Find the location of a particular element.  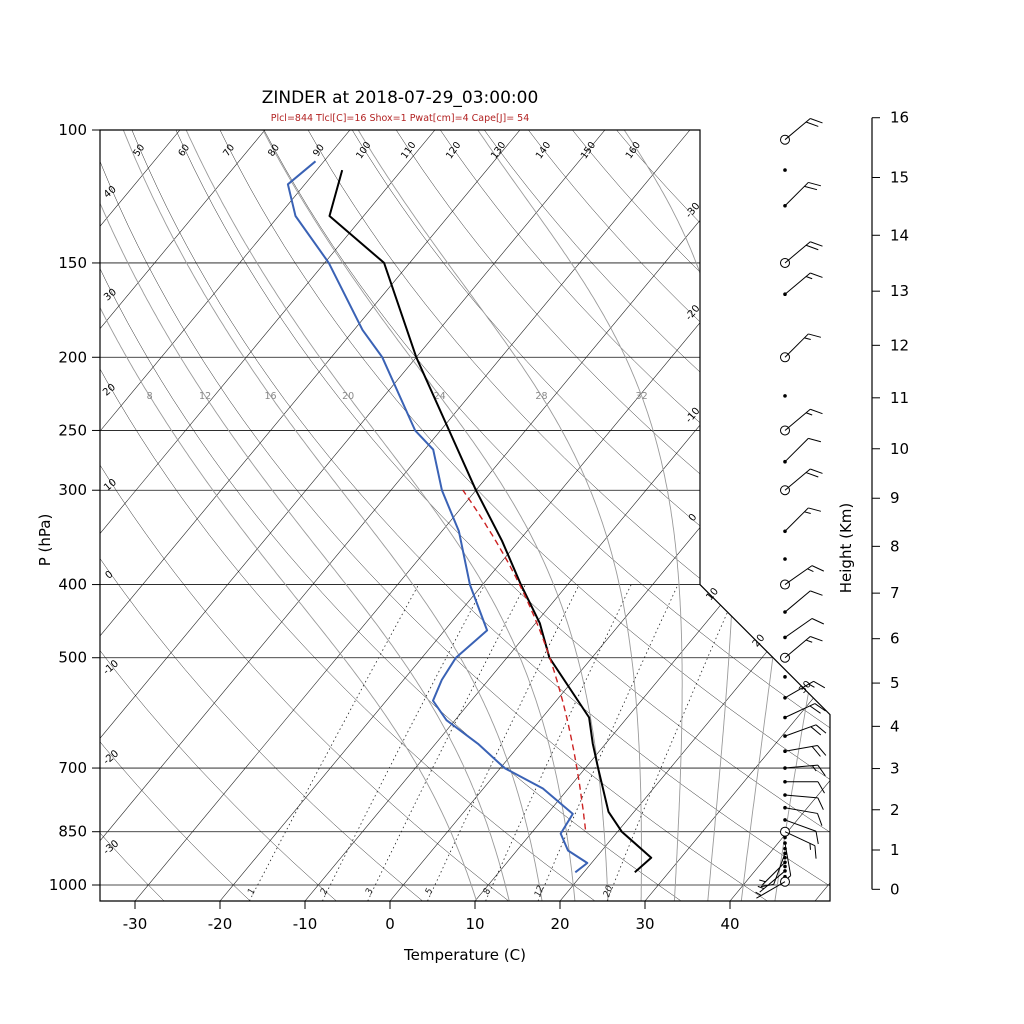

chart-title: ZINDER at 2018-07-29_03:00:00 is located at coordinates (400, 98).